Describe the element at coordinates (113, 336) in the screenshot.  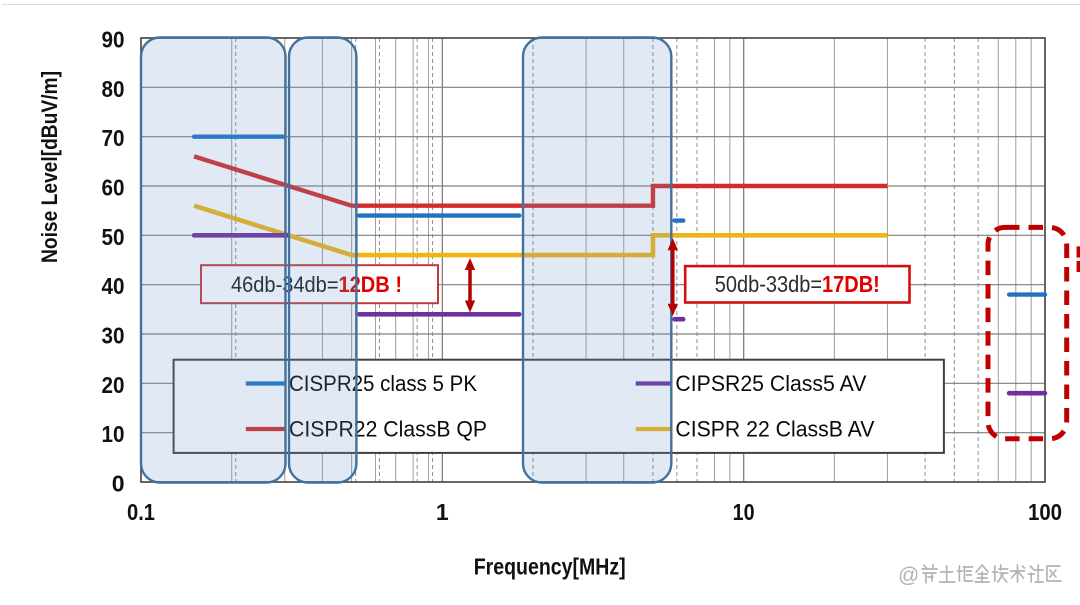
I see `svg-text: 30` at that location.